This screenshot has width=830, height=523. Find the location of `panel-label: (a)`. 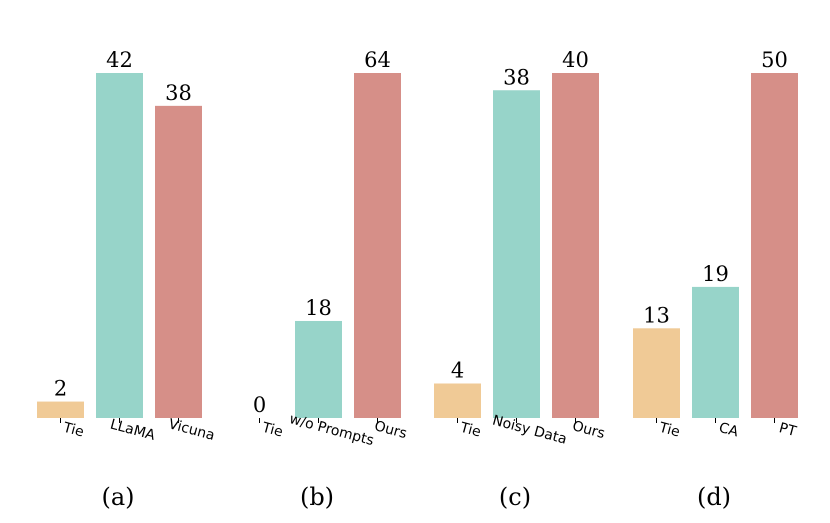

panel-label: (a) is located at coordinates (117, 497).